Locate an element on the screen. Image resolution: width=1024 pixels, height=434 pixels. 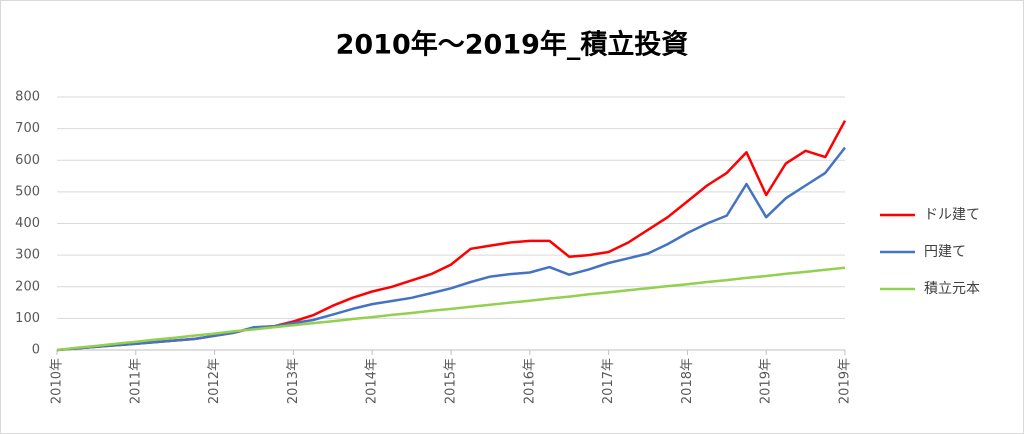
x-tick-label: 2012年 is located at coordinates (214, 381).